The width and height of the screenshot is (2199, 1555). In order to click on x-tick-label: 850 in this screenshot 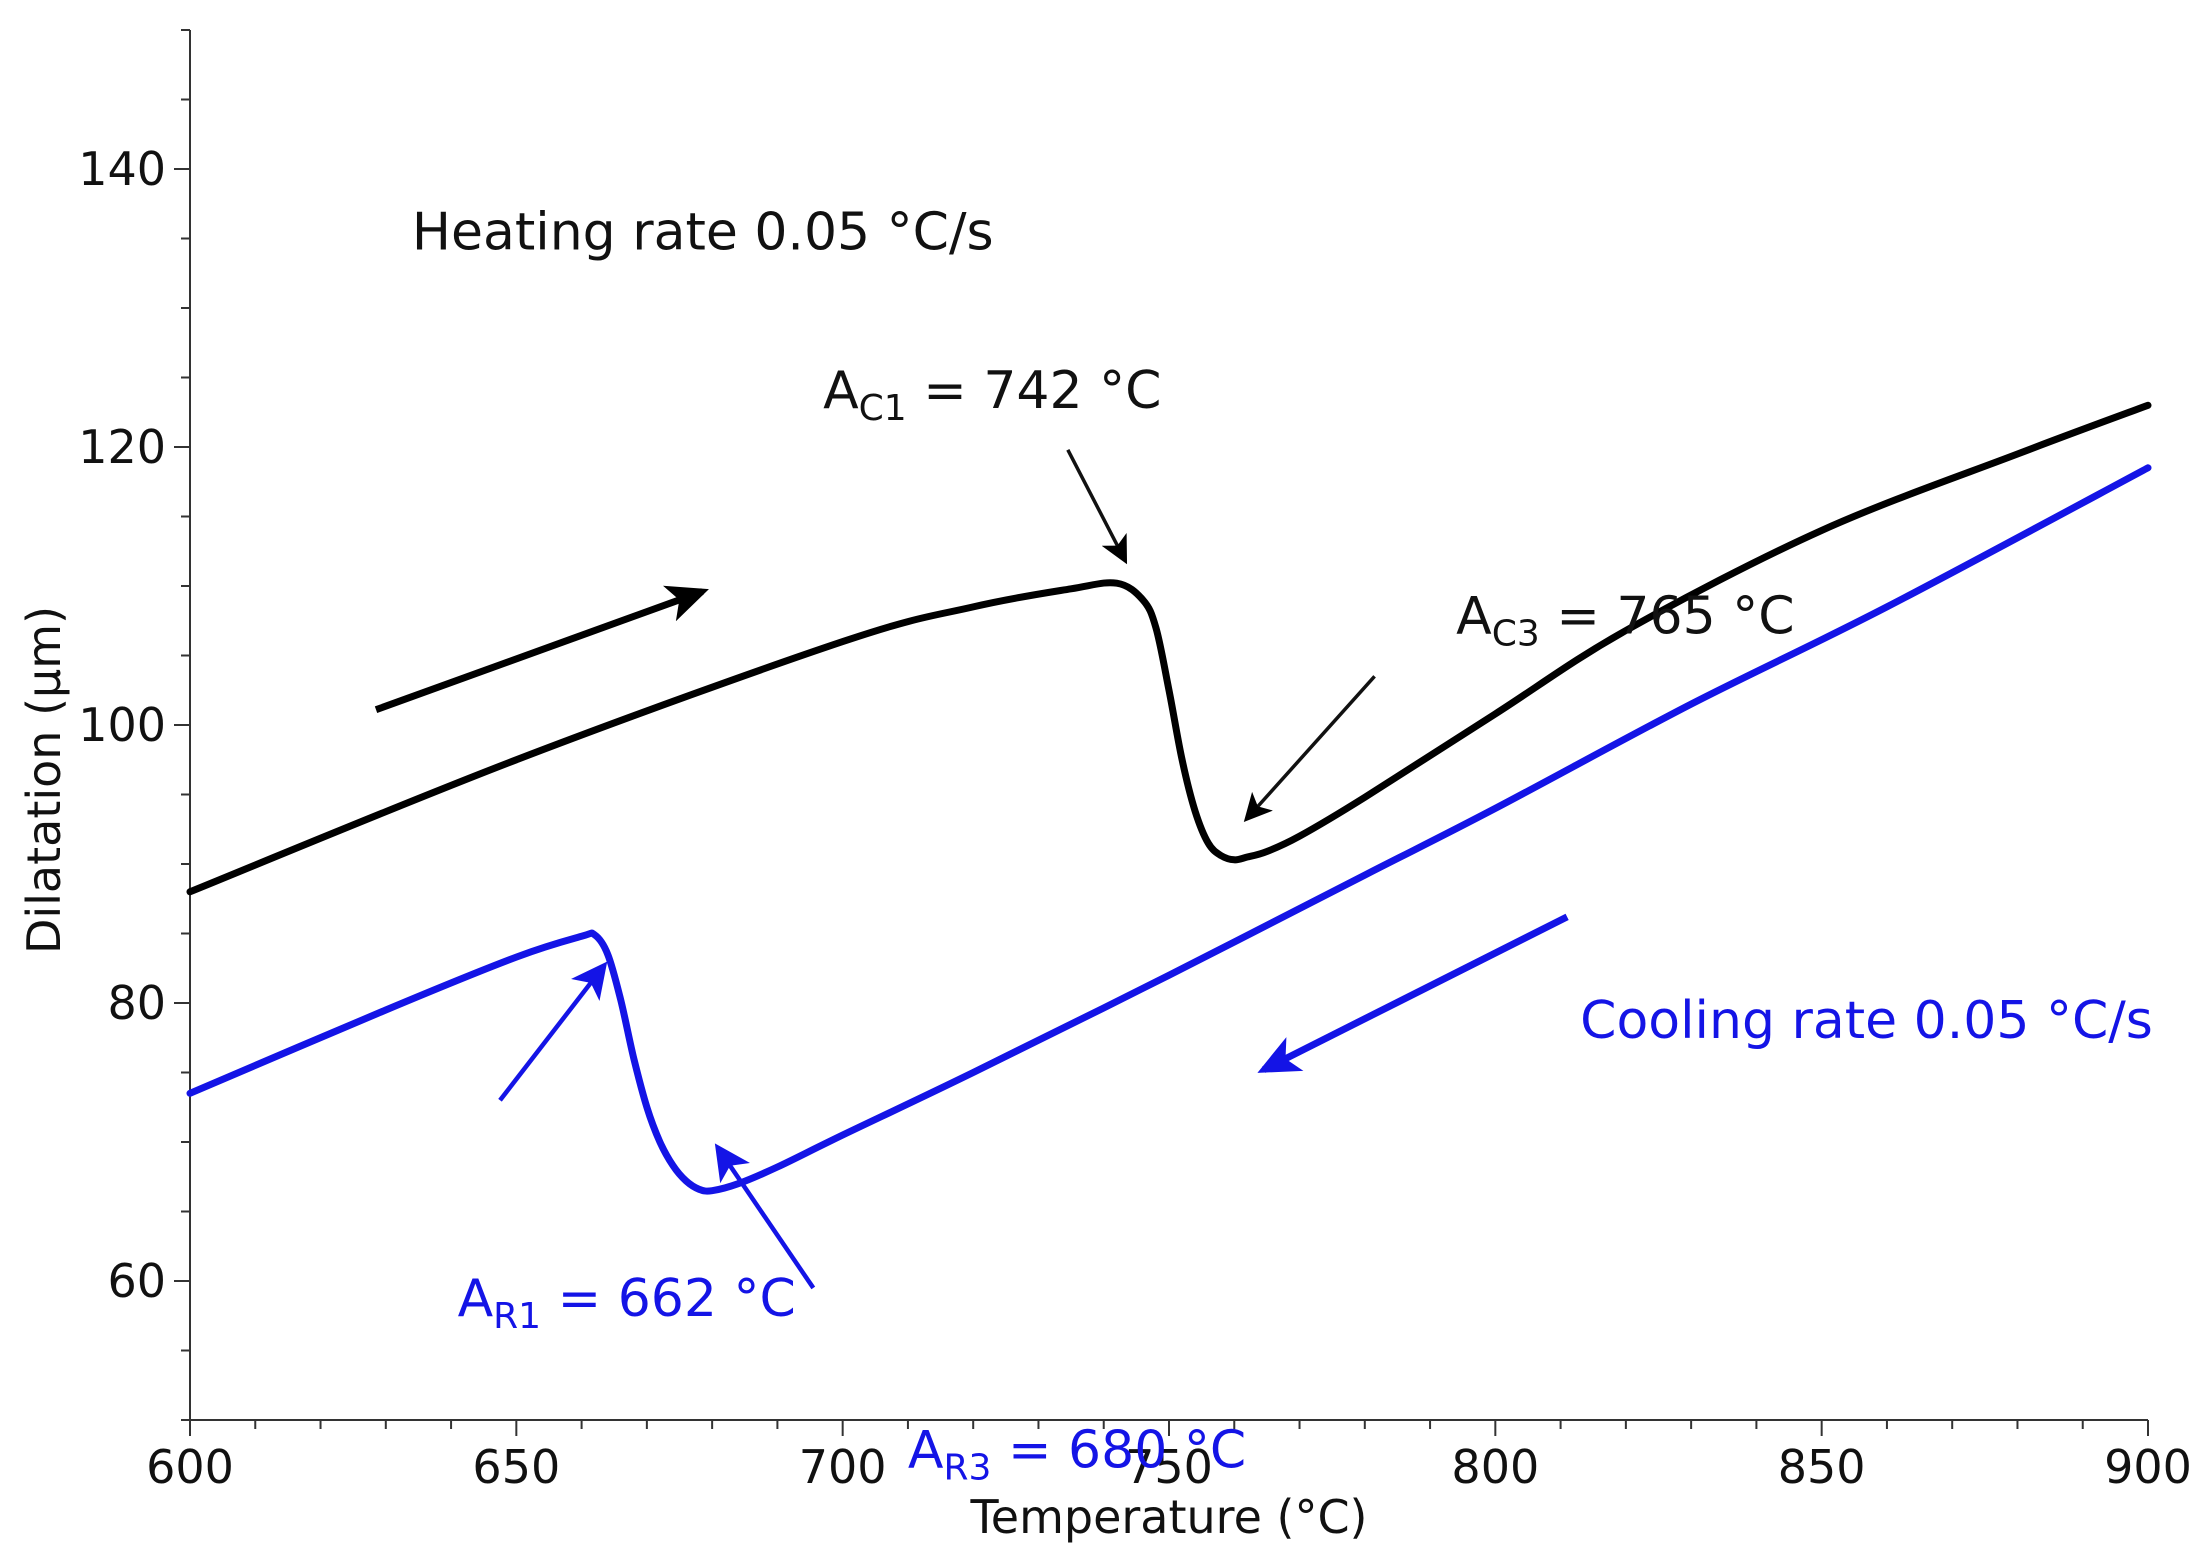, I will do `click(1822, 1467)`.